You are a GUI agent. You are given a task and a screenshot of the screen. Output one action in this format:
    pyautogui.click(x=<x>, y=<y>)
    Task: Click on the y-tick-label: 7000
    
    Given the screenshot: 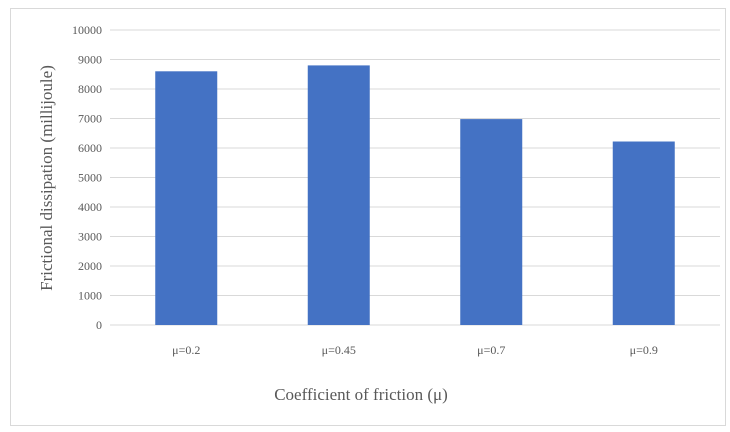 What is the action you would take?
    pyautogui.click(x=90, y=119)
    